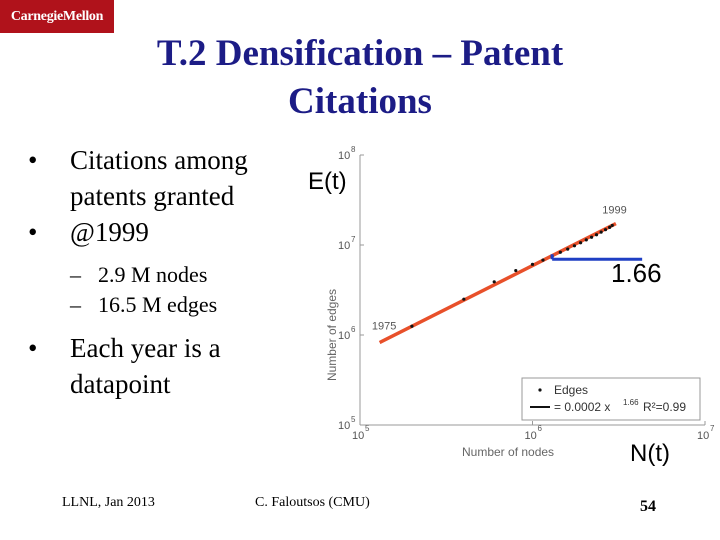 The image size is (720, 540). What do you see at coordinates (57, 16) in the screenshot?
I see `cmu-logo: CarnegieMellon` at bounding box center [57, 16].